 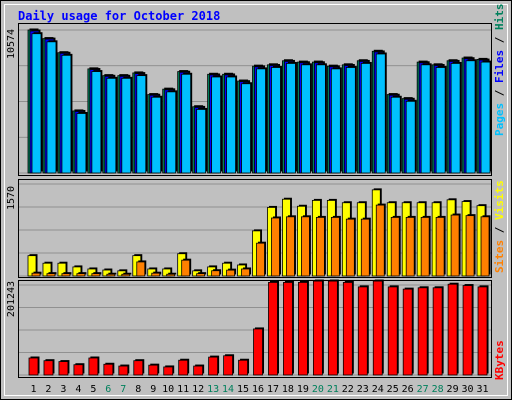 What do you see at coordinates (78, 389) in the screenshot?
I see `x-tick-label-4: 4` at bounding box center [78, 389].